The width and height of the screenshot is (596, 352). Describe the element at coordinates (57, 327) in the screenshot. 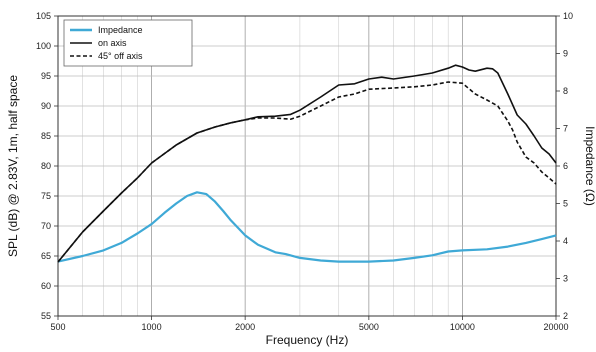

I see `x-tick-label: 500` at that location.